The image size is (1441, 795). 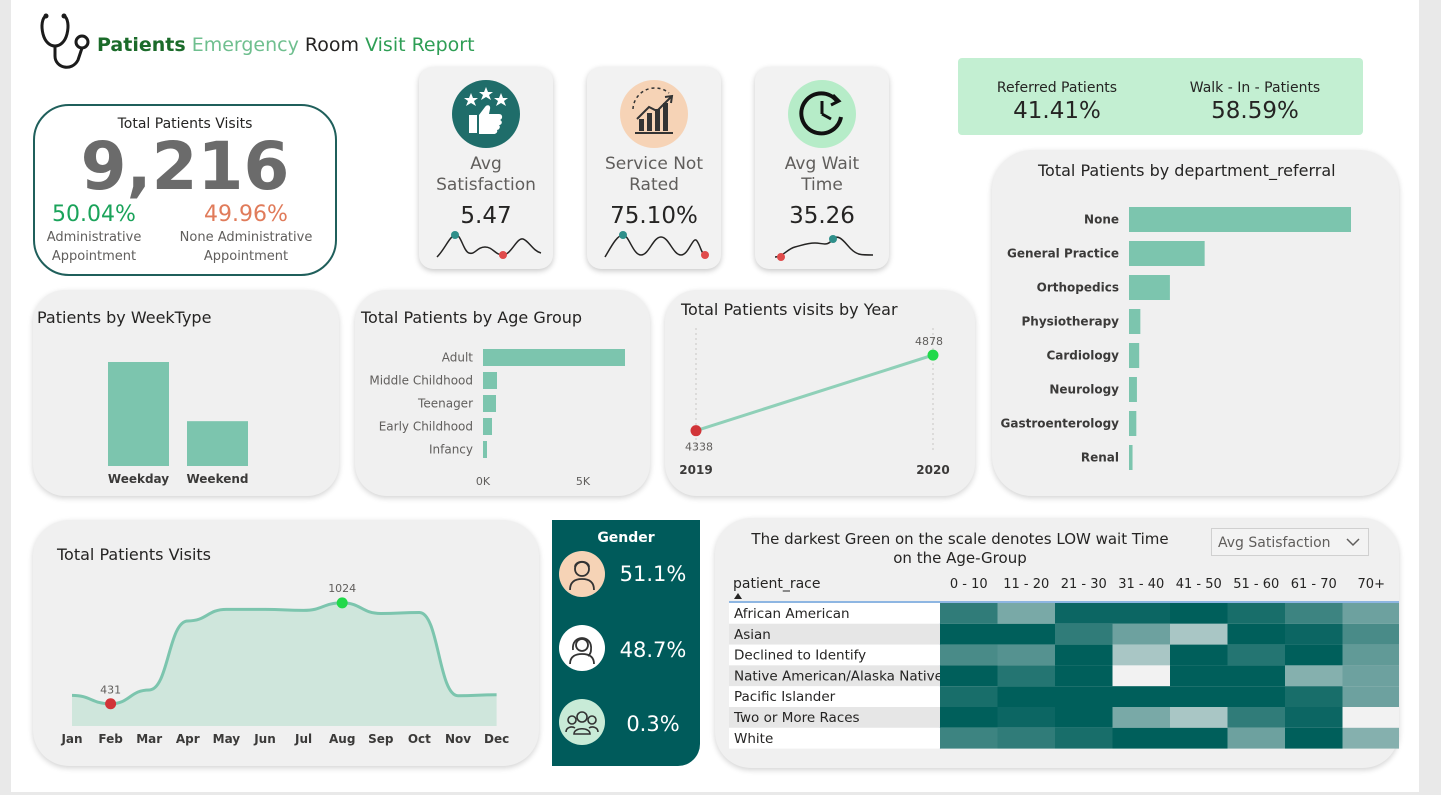 What do you see at coordinates (342, 603) in the screenshot?
I see `month-point-max` at bounding box center [342, 603].